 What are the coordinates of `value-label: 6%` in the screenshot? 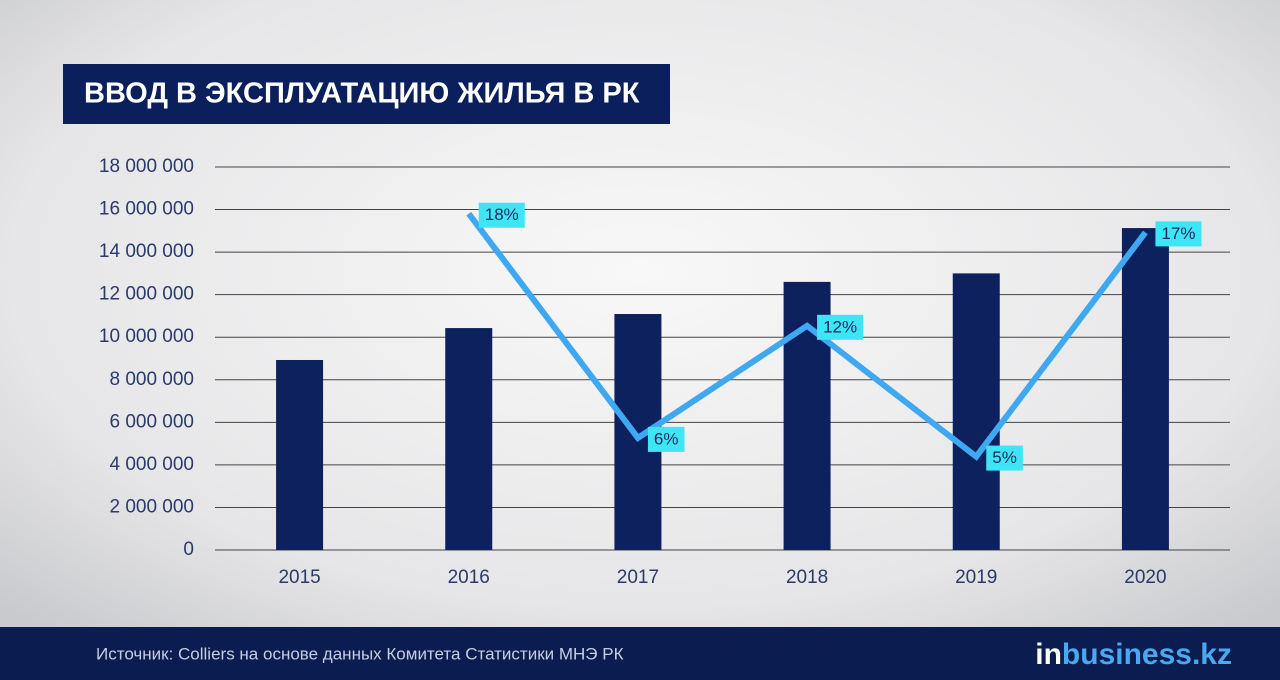 It's located at (666, 439).